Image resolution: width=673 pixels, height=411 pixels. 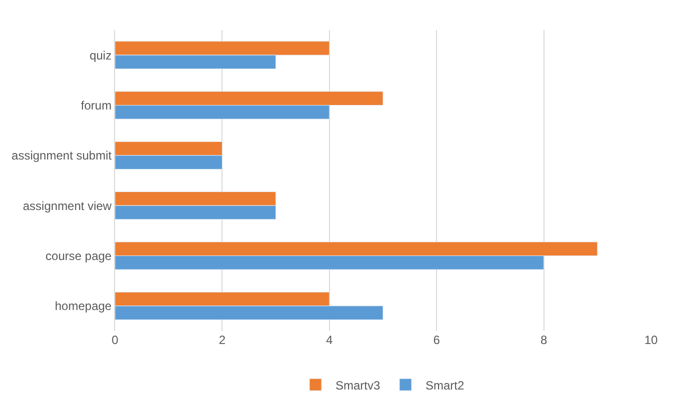 What do you see at coordinates (651, 340) in the screenshot?
I see `x-tick-label: 10` at bounding box center [651, 340].